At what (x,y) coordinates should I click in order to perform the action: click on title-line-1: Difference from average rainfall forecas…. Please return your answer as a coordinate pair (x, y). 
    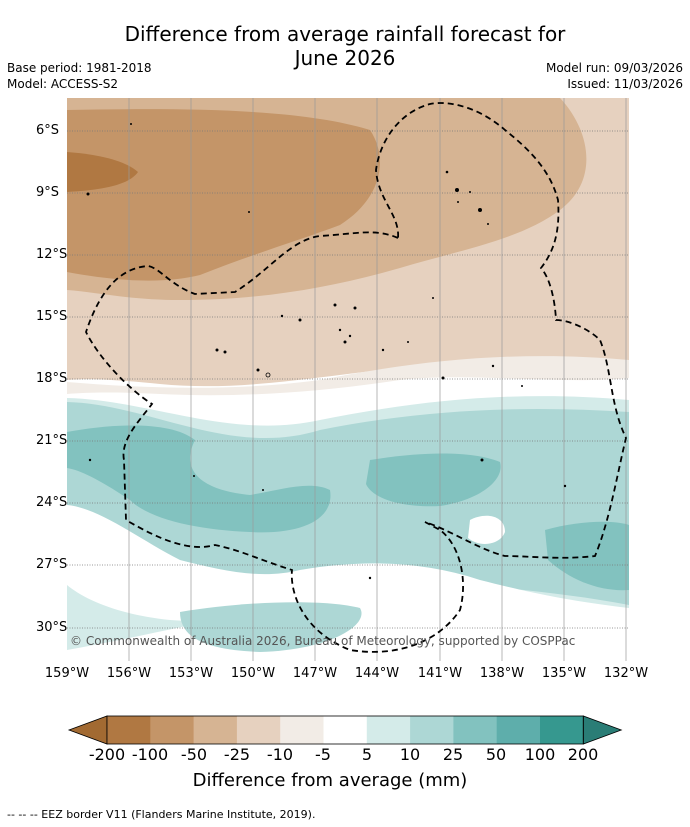
    Looking at the image, I should click on (345, 34).